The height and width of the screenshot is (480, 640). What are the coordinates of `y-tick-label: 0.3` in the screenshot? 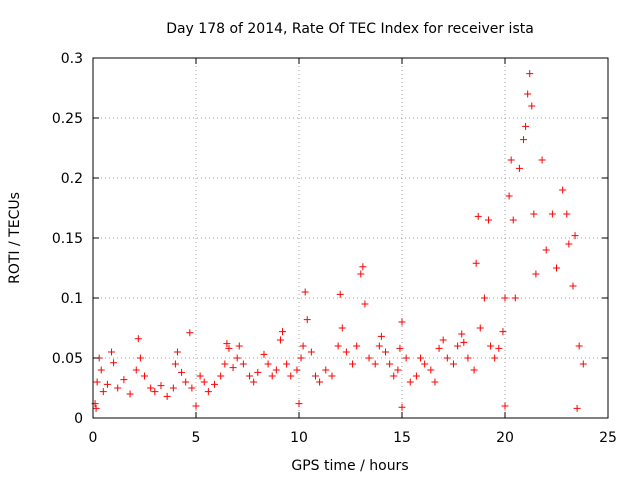 It's located at (72, 59).